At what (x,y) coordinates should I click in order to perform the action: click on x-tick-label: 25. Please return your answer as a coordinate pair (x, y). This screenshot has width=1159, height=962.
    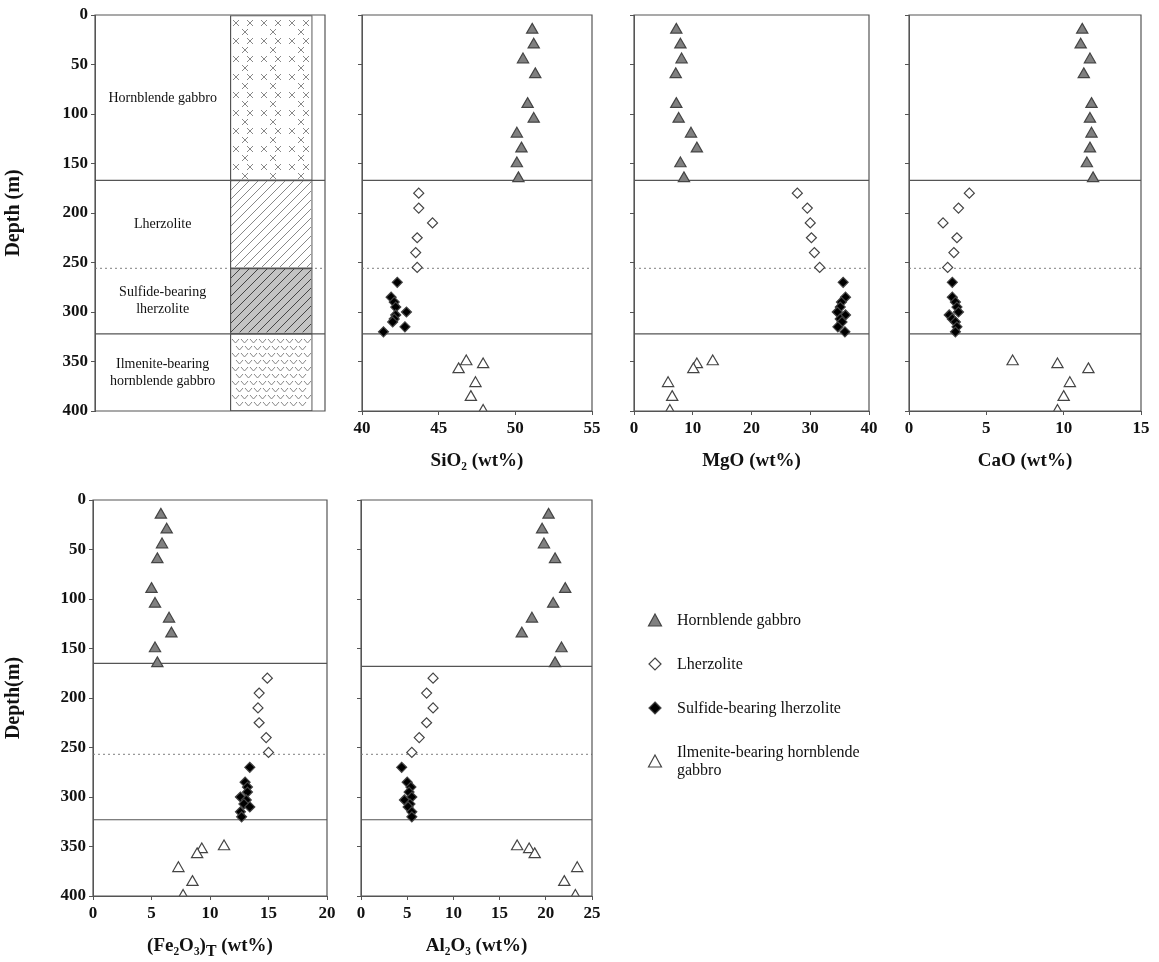
    Looking at the image, I should click on (592, 912).